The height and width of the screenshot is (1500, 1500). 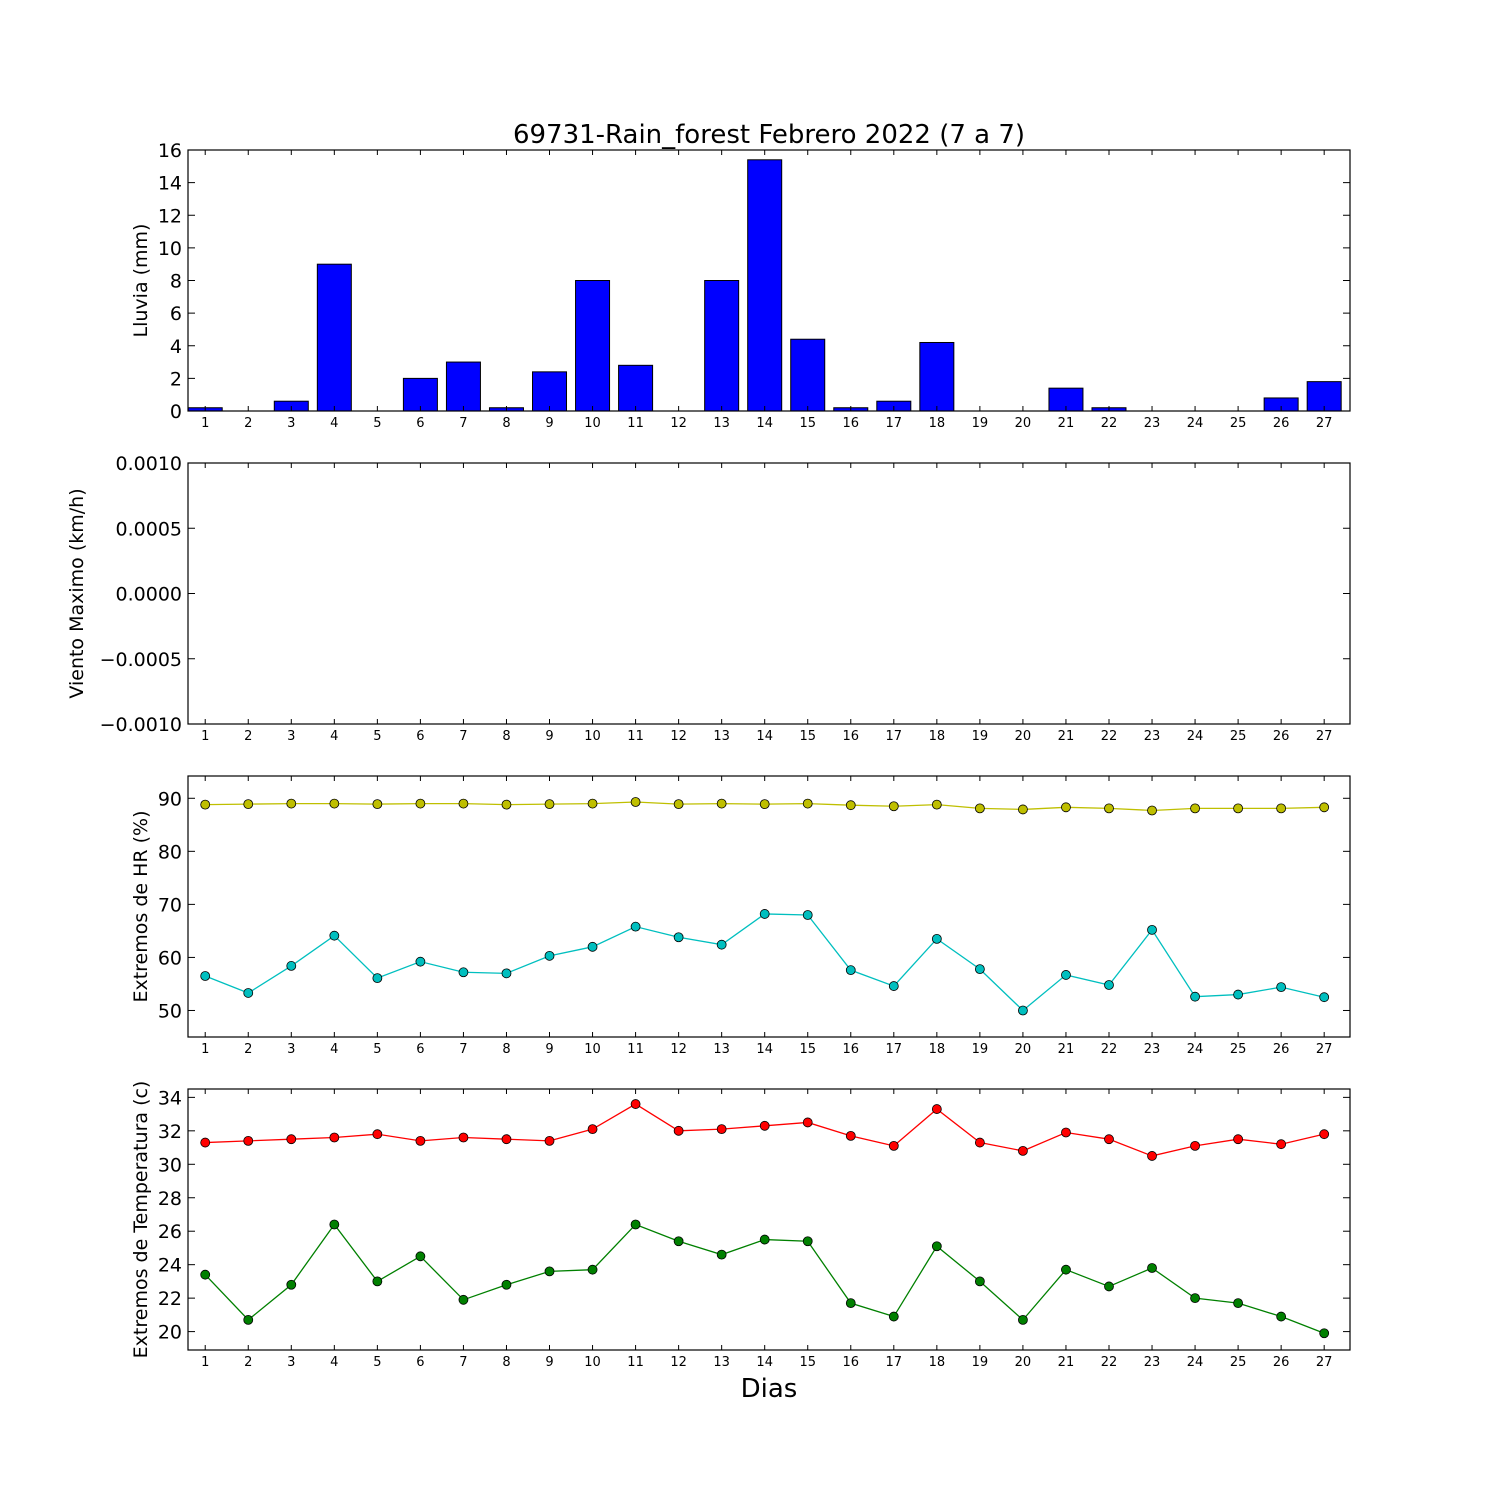 I want to click on y-tick-label: 28, so click(x=170, y=1199).